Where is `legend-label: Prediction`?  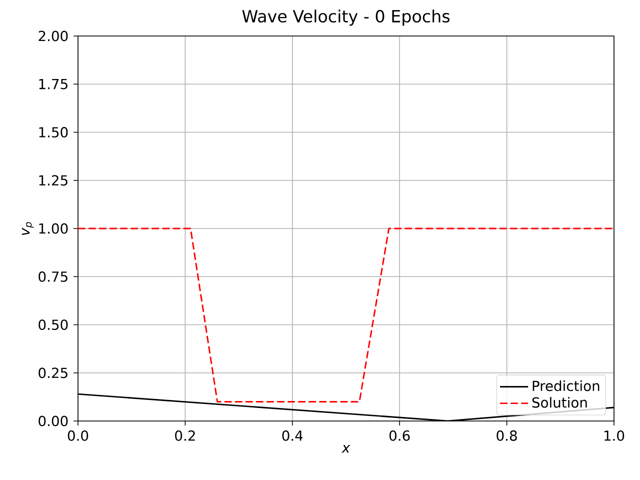 legend-label: Prediction is located at coordinates (566, 386).